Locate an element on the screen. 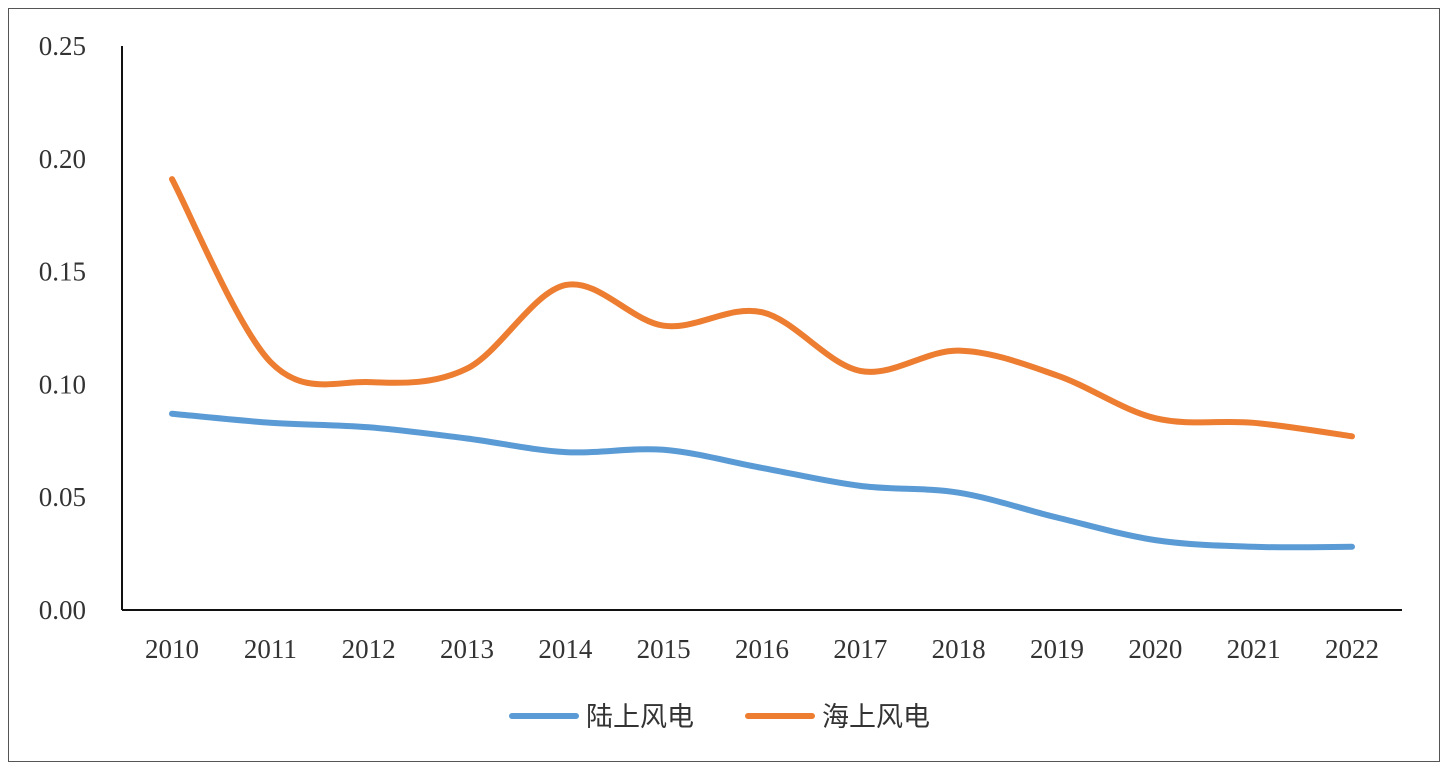 The image size is (1448, 770). y-tick-label: 0.15 is located at coordinates (62, 272).